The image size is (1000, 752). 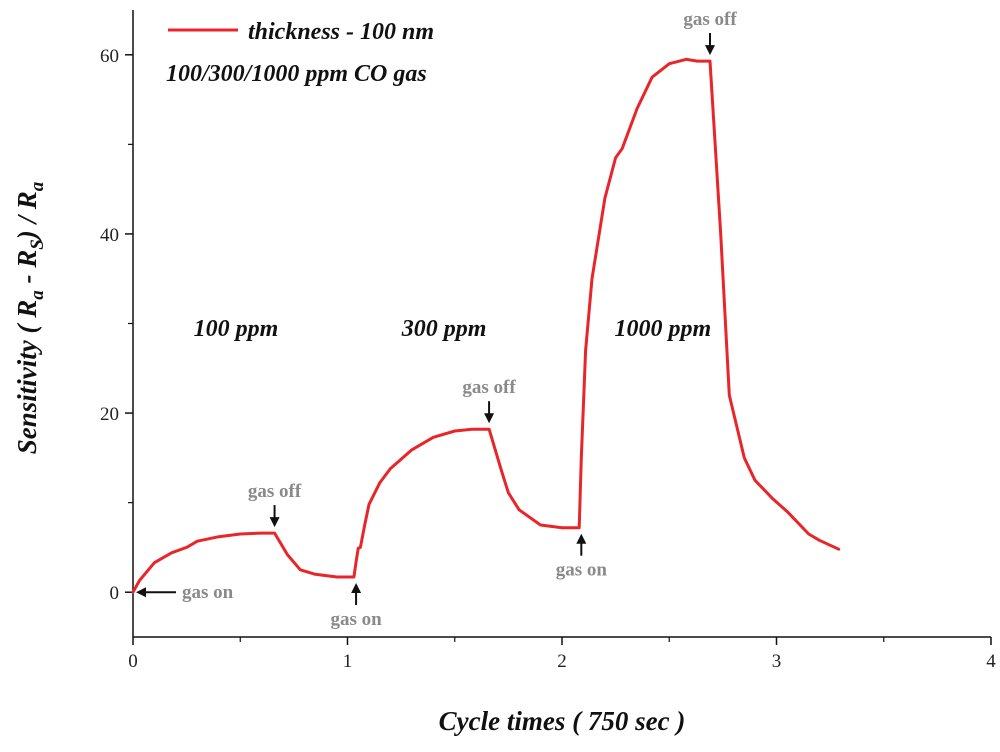 What do you see at coordinates (562, 721) in the screenshot?
I see `x-axis-title: Cycle times ( 750 sec )` at bounding box center [562, 721].